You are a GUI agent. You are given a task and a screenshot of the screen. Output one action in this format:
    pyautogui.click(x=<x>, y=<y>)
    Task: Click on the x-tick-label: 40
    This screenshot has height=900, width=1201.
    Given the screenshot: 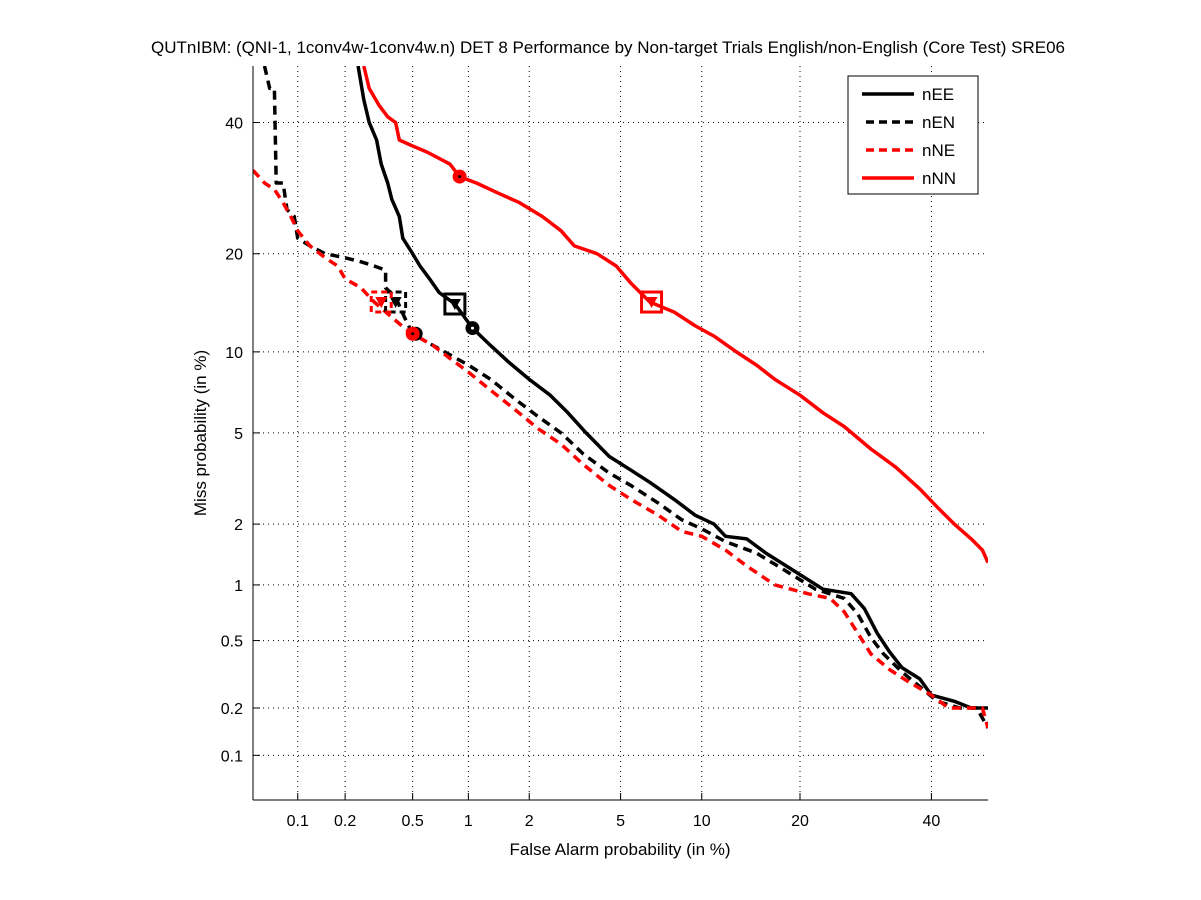 What is the action you would take?
    pyautogui.click(x=932, y=821)
    